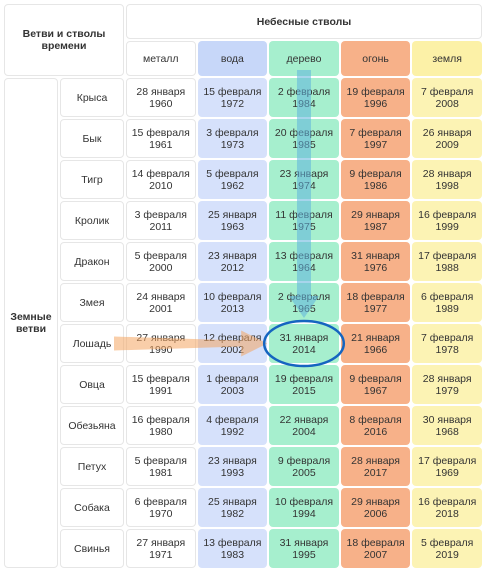 Image resolution: width=486 pixels, height=570 pixels. I want to click on date-cell-line: 16 февраля, so click(447, 214).